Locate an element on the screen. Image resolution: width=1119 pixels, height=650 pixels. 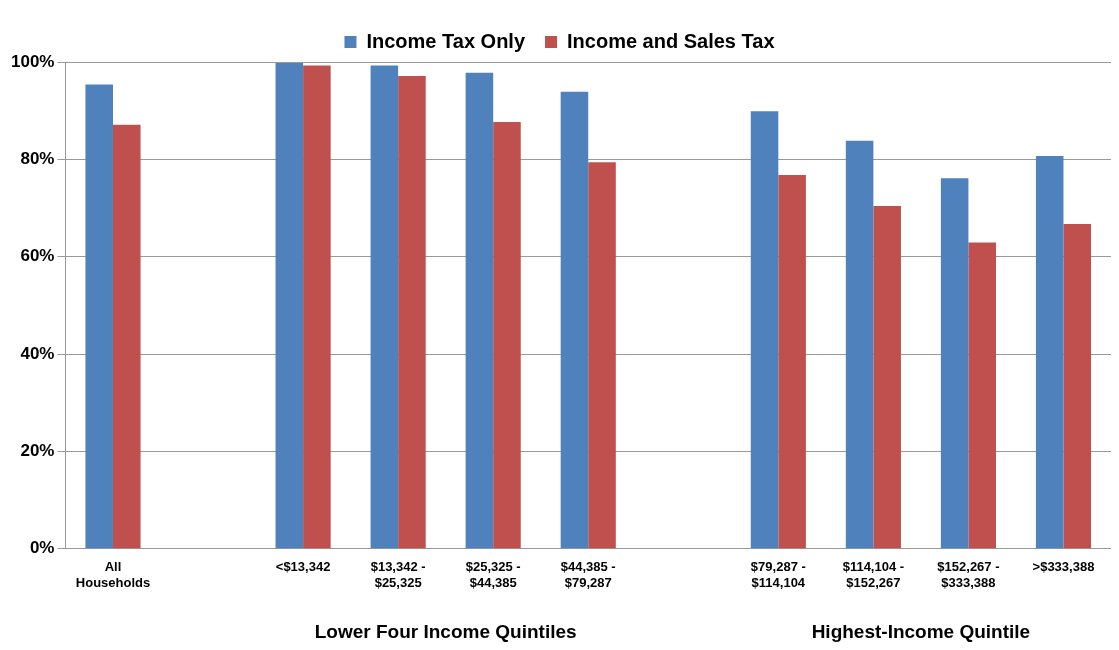
x-tick-label: All Households is located at coordinates (113, 574).